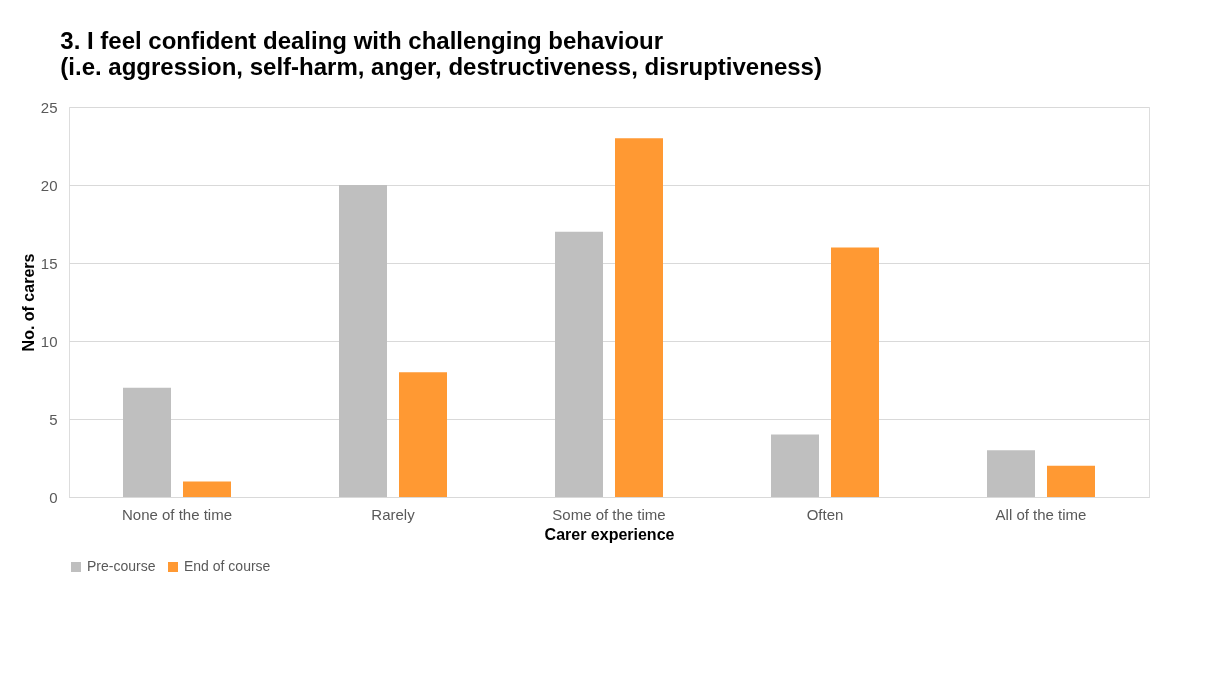  I want to click on x-tick-label: Rarely, so click(393, 514).